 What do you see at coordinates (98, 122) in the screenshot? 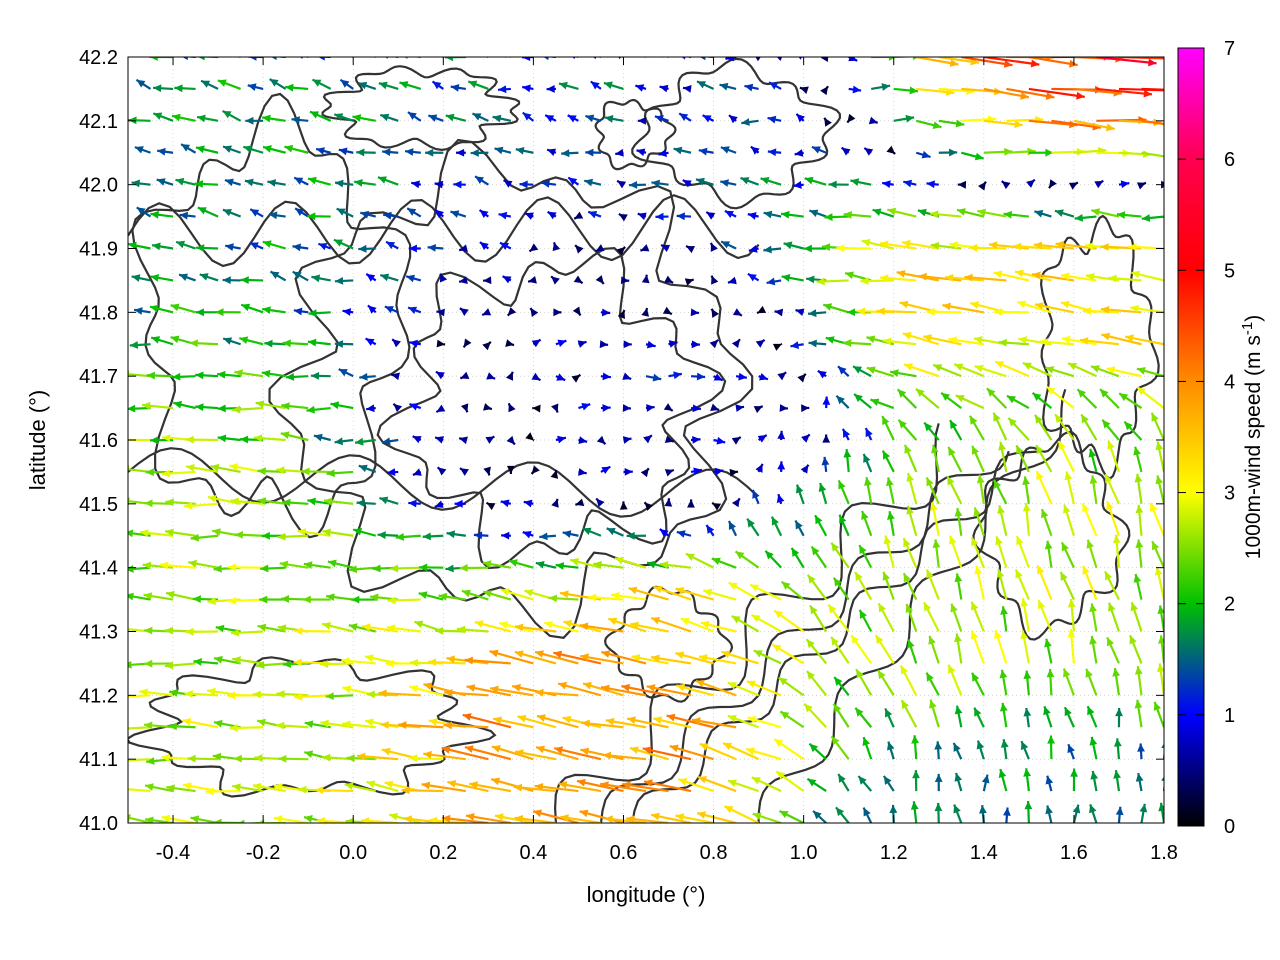
I see `y-tick-label: 42.1` at bounding box center [98, 122].